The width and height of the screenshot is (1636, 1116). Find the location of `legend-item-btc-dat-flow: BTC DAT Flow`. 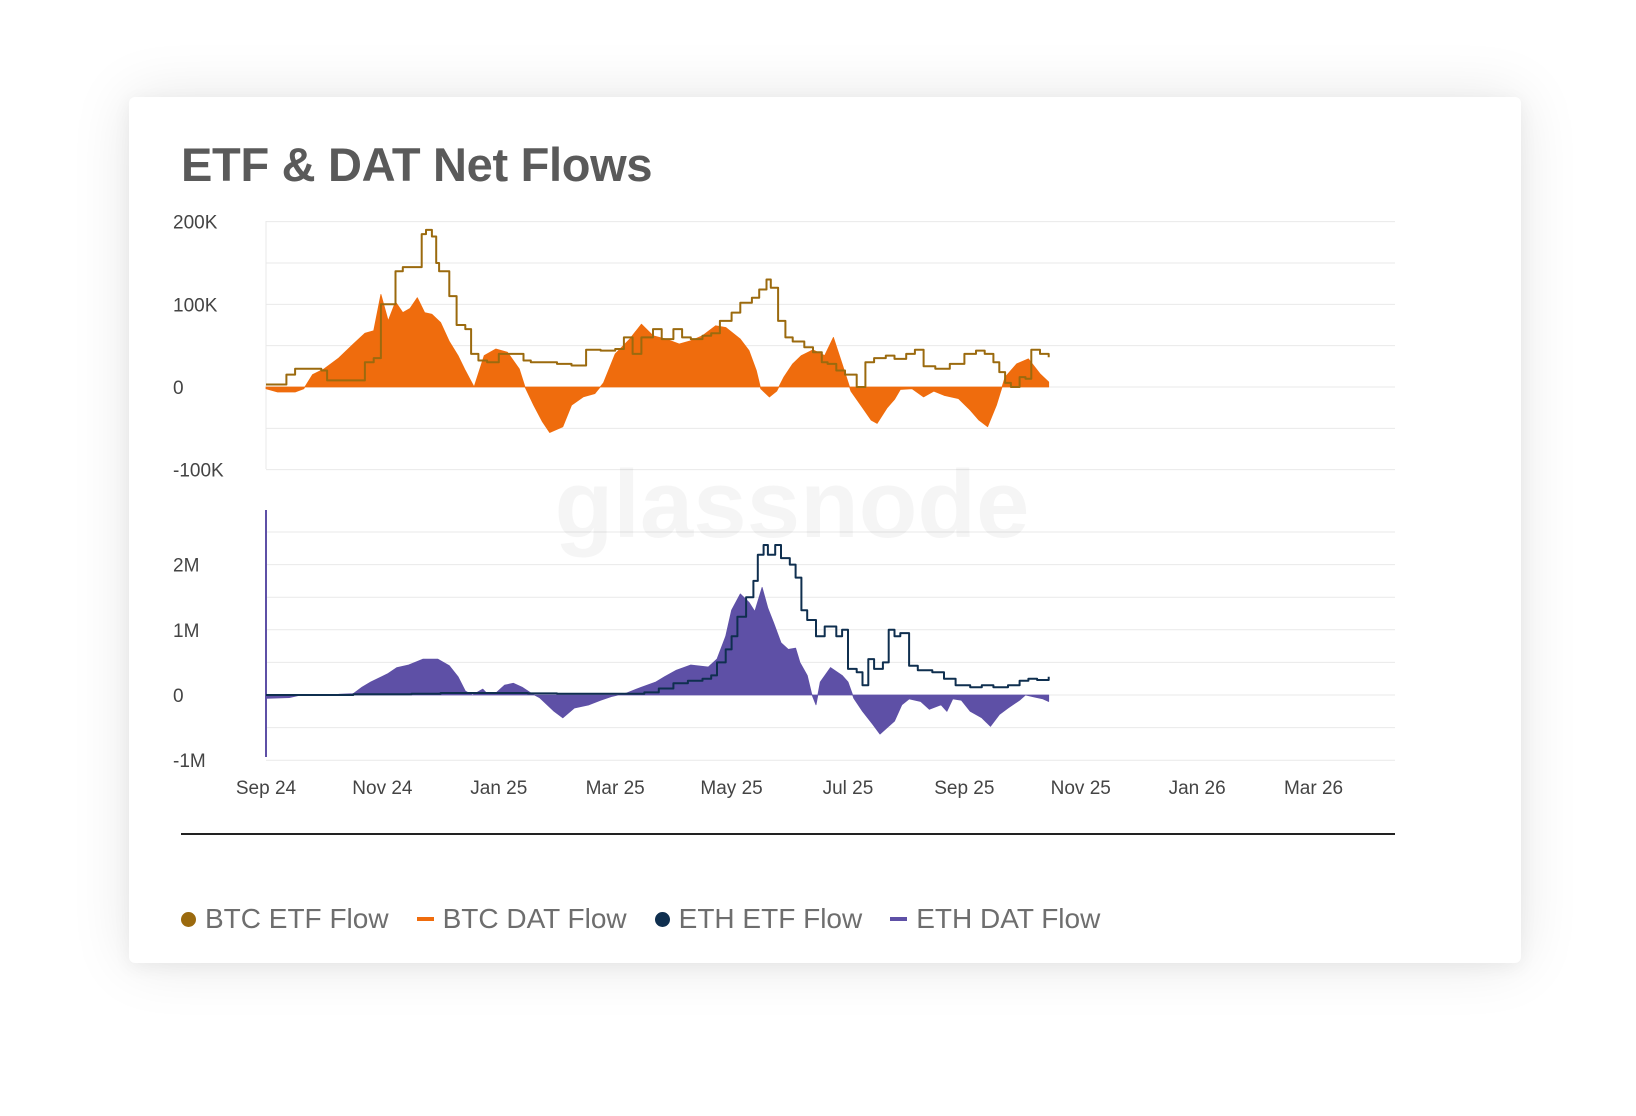

legend-item-btc-dat-flow: BTC DAT Flow is located at coordinates (521, 919).